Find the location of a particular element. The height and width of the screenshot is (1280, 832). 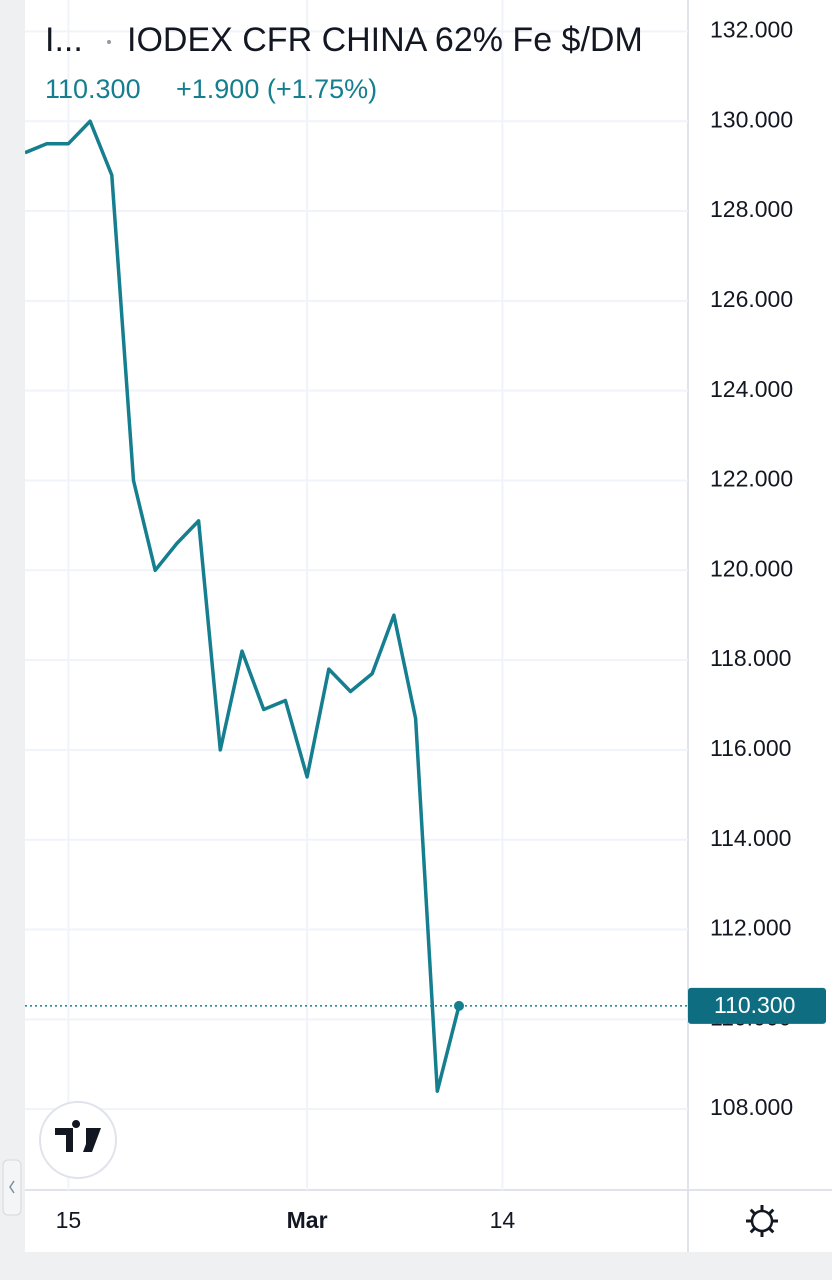

y-tick-label: 118.000 is located at coordinates (750, 658).